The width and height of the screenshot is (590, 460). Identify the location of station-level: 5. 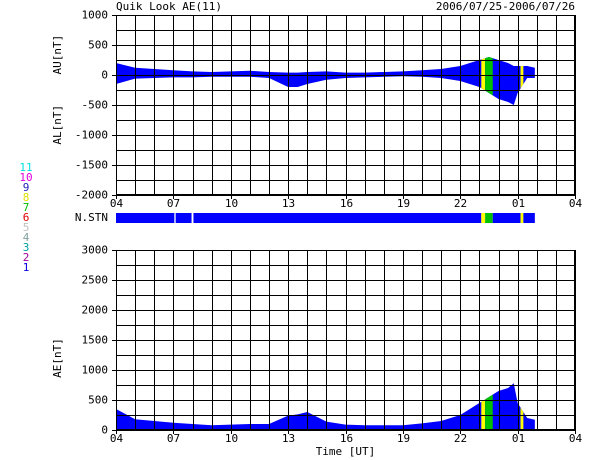
(26, 227).